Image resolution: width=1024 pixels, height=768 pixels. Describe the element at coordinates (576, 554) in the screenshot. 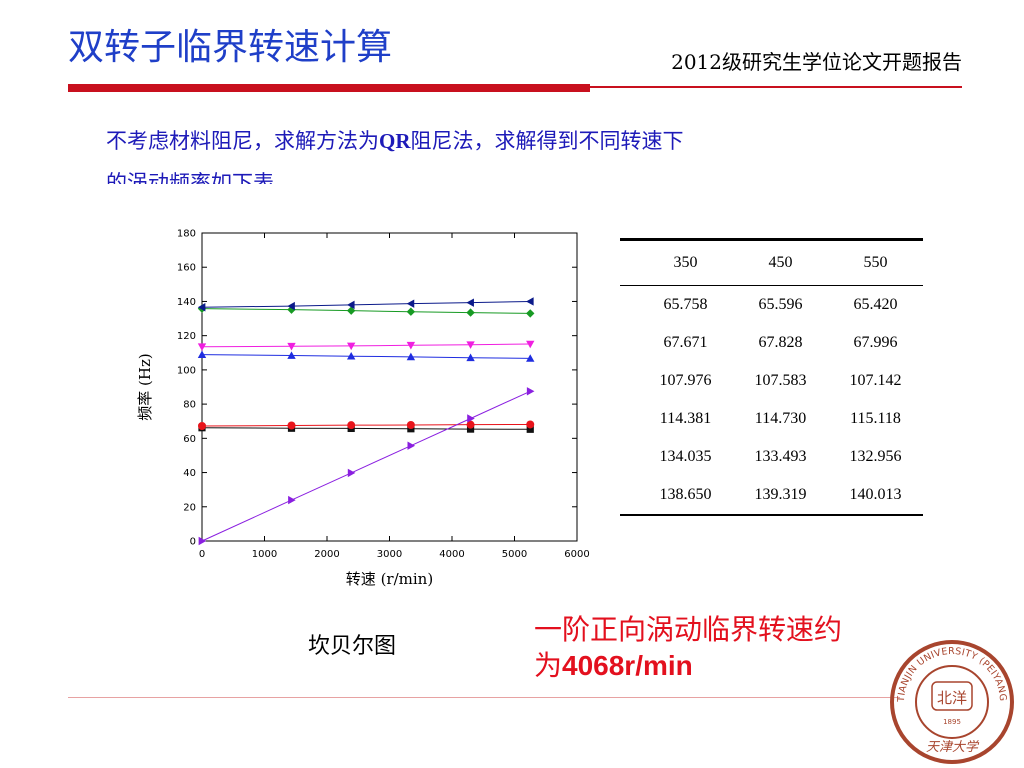

I see `x-tick-label: 6000` at that location.